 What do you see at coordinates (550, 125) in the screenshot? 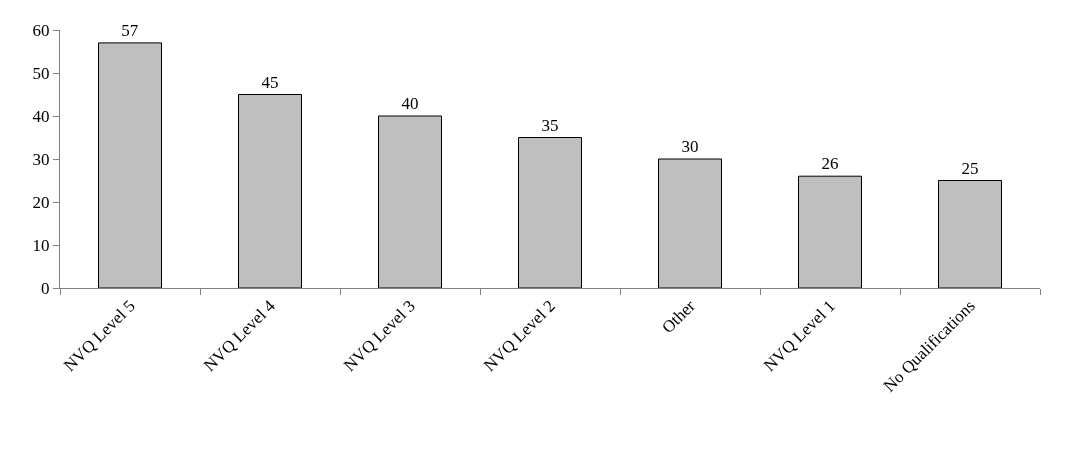
I see `data-label: 35` at bounding box center [550, 125].